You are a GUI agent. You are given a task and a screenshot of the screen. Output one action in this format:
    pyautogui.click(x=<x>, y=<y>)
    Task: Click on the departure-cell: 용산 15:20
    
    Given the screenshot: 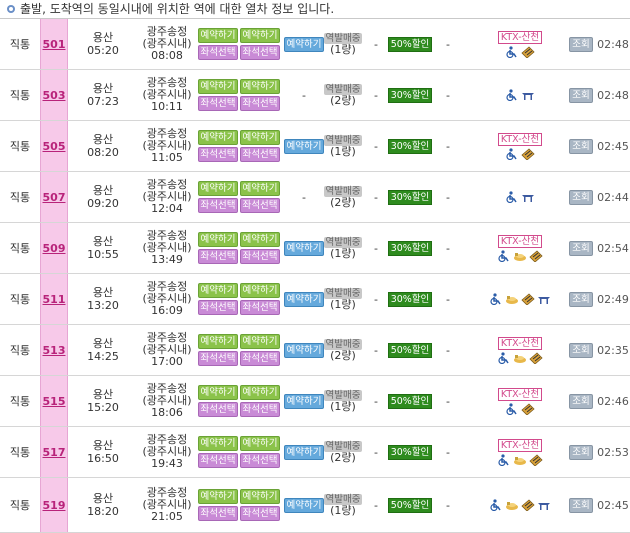 What is the action you would take?
    pyautogui.click(x=103, y=401)
    